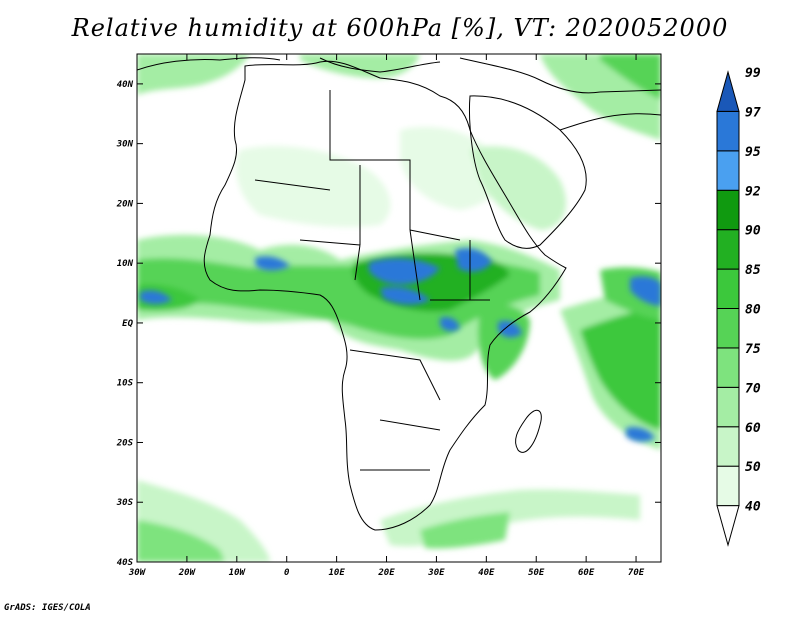 Image resolution: width=800 pixels, height=618 pixels. What do you see at coordinates (125, 145) in the screenshot?
I see `lat-tick-label: 30N` at bounding box center [125, 145].